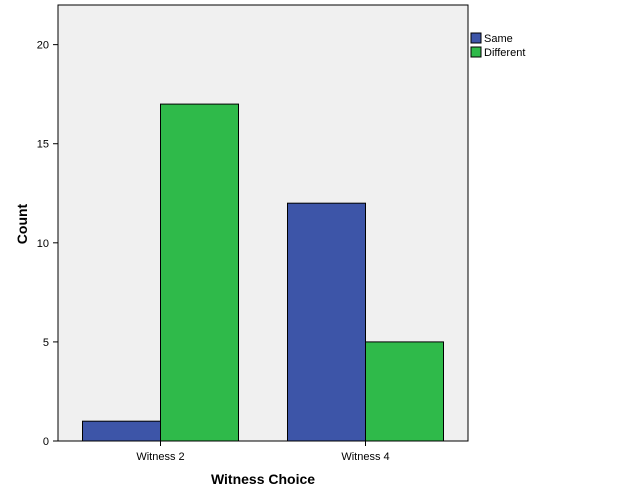  What do you see at coordinates (43, 145) in the screenshot?
I see `y-tick-label: 15` at bounding box center [43, 145].